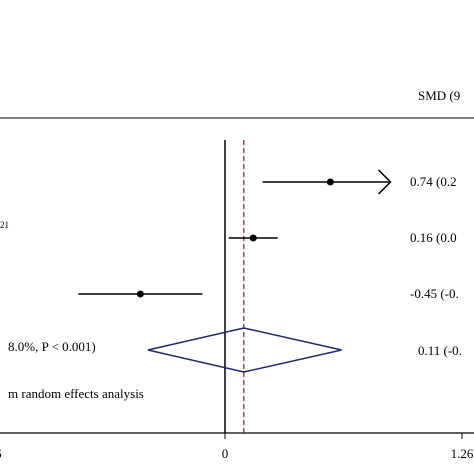  What do you see at coordinates (1, 453) in the screenshot?
I see `x-tick-label: -1.26` at bounding box center [1, 453].